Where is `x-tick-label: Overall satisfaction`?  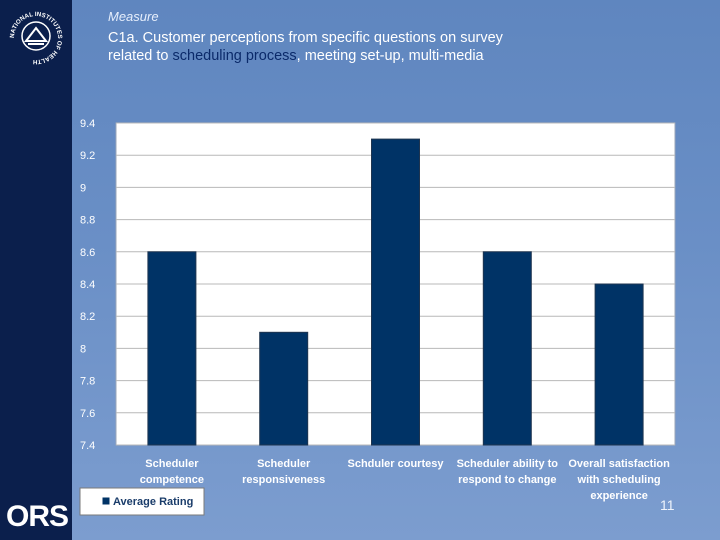
x-tick-label: Overall satisfaction is located at coordinates (619, 464).